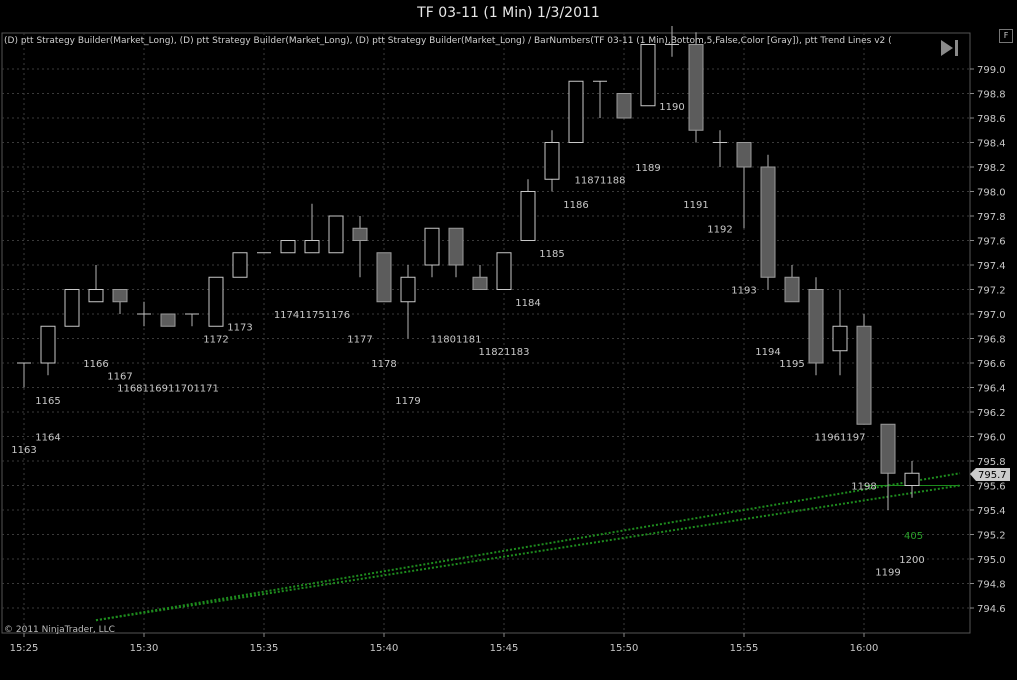 This screenshot has width=1017, height=680. What do you see at coordinates (600, 180) in the screenshot?
I see `bar-number-label: 11871188` at bounding box center [600, 180].